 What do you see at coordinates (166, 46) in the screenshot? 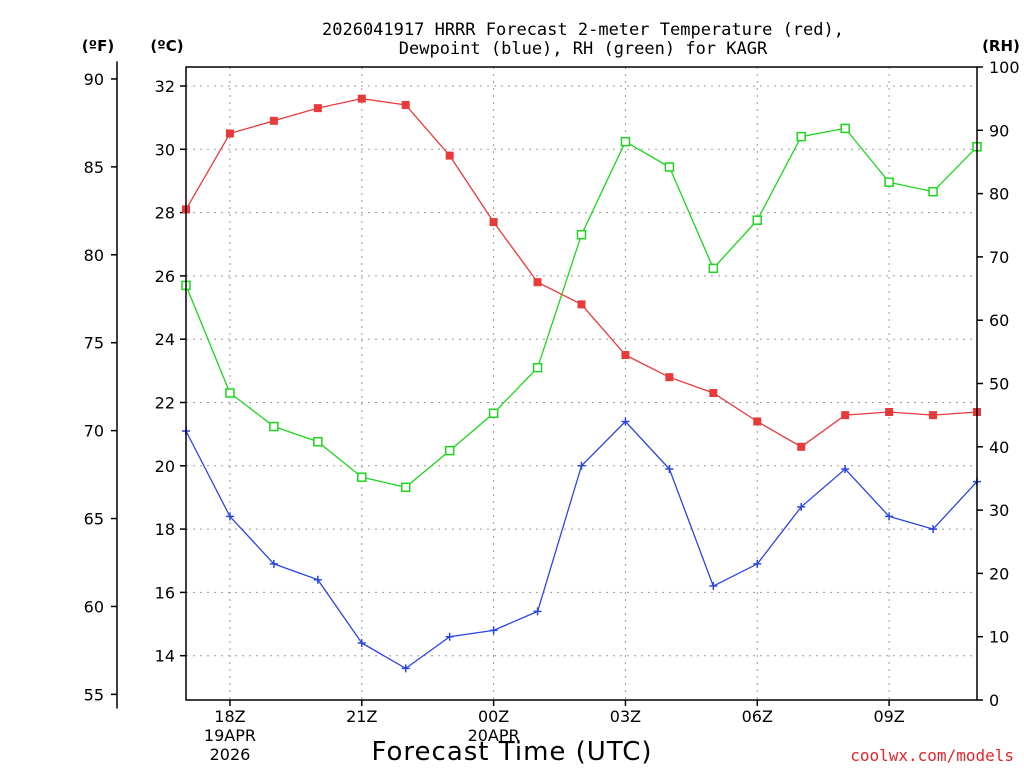
I see `unit-celsius-label: (ºC)` at bounding box center [166, 46].